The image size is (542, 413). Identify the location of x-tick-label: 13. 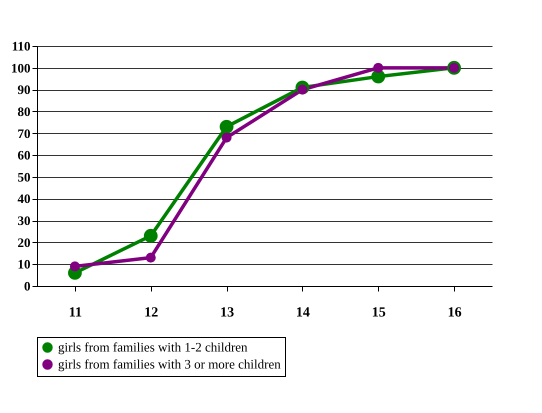
(227, 313).